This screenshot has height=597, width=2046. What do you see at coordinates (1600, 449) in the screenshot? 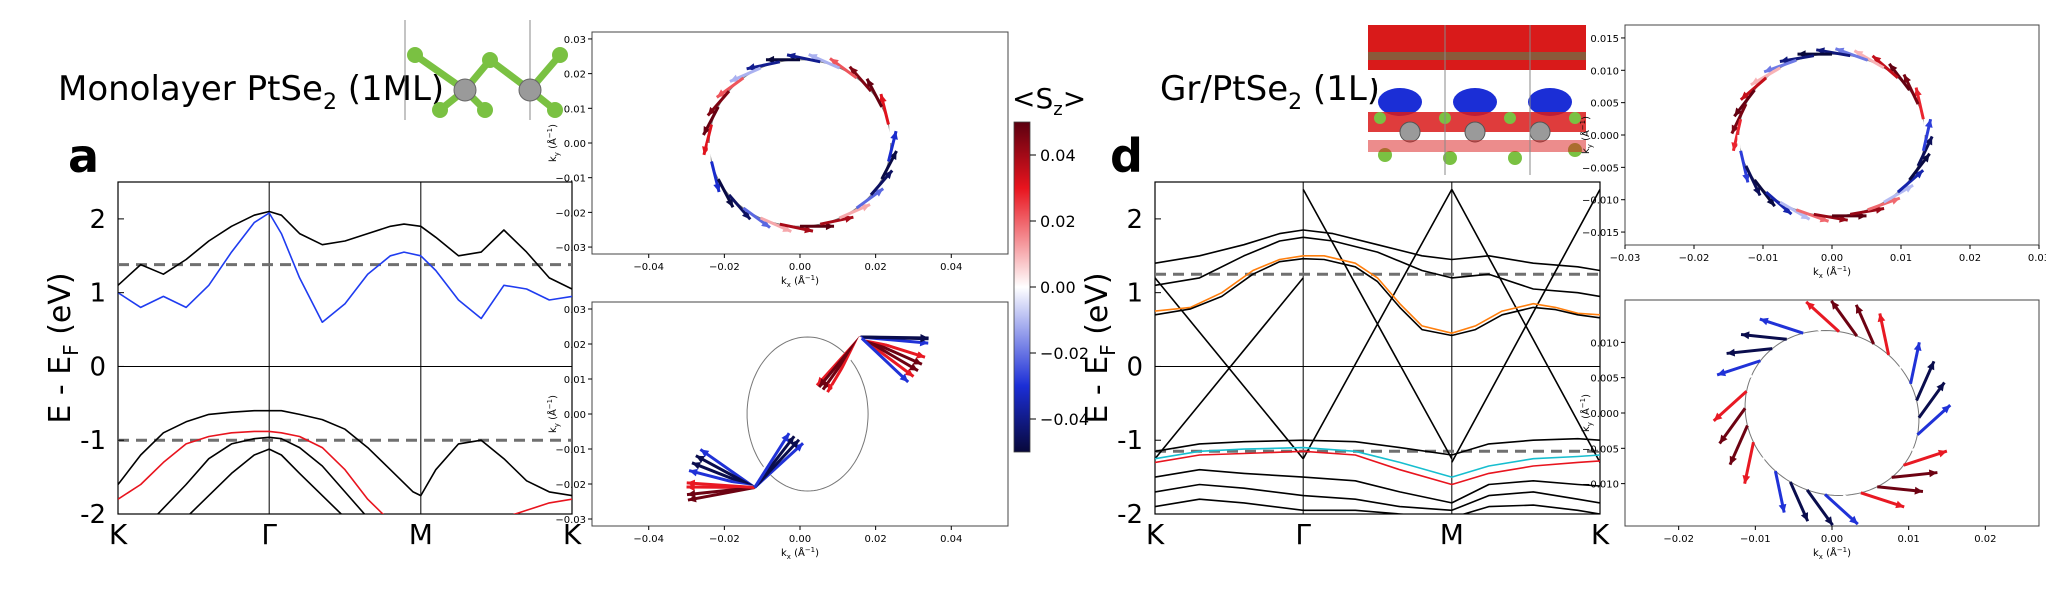
I see `y-tick-label: −0.005` at bounding box center [1600, 449].